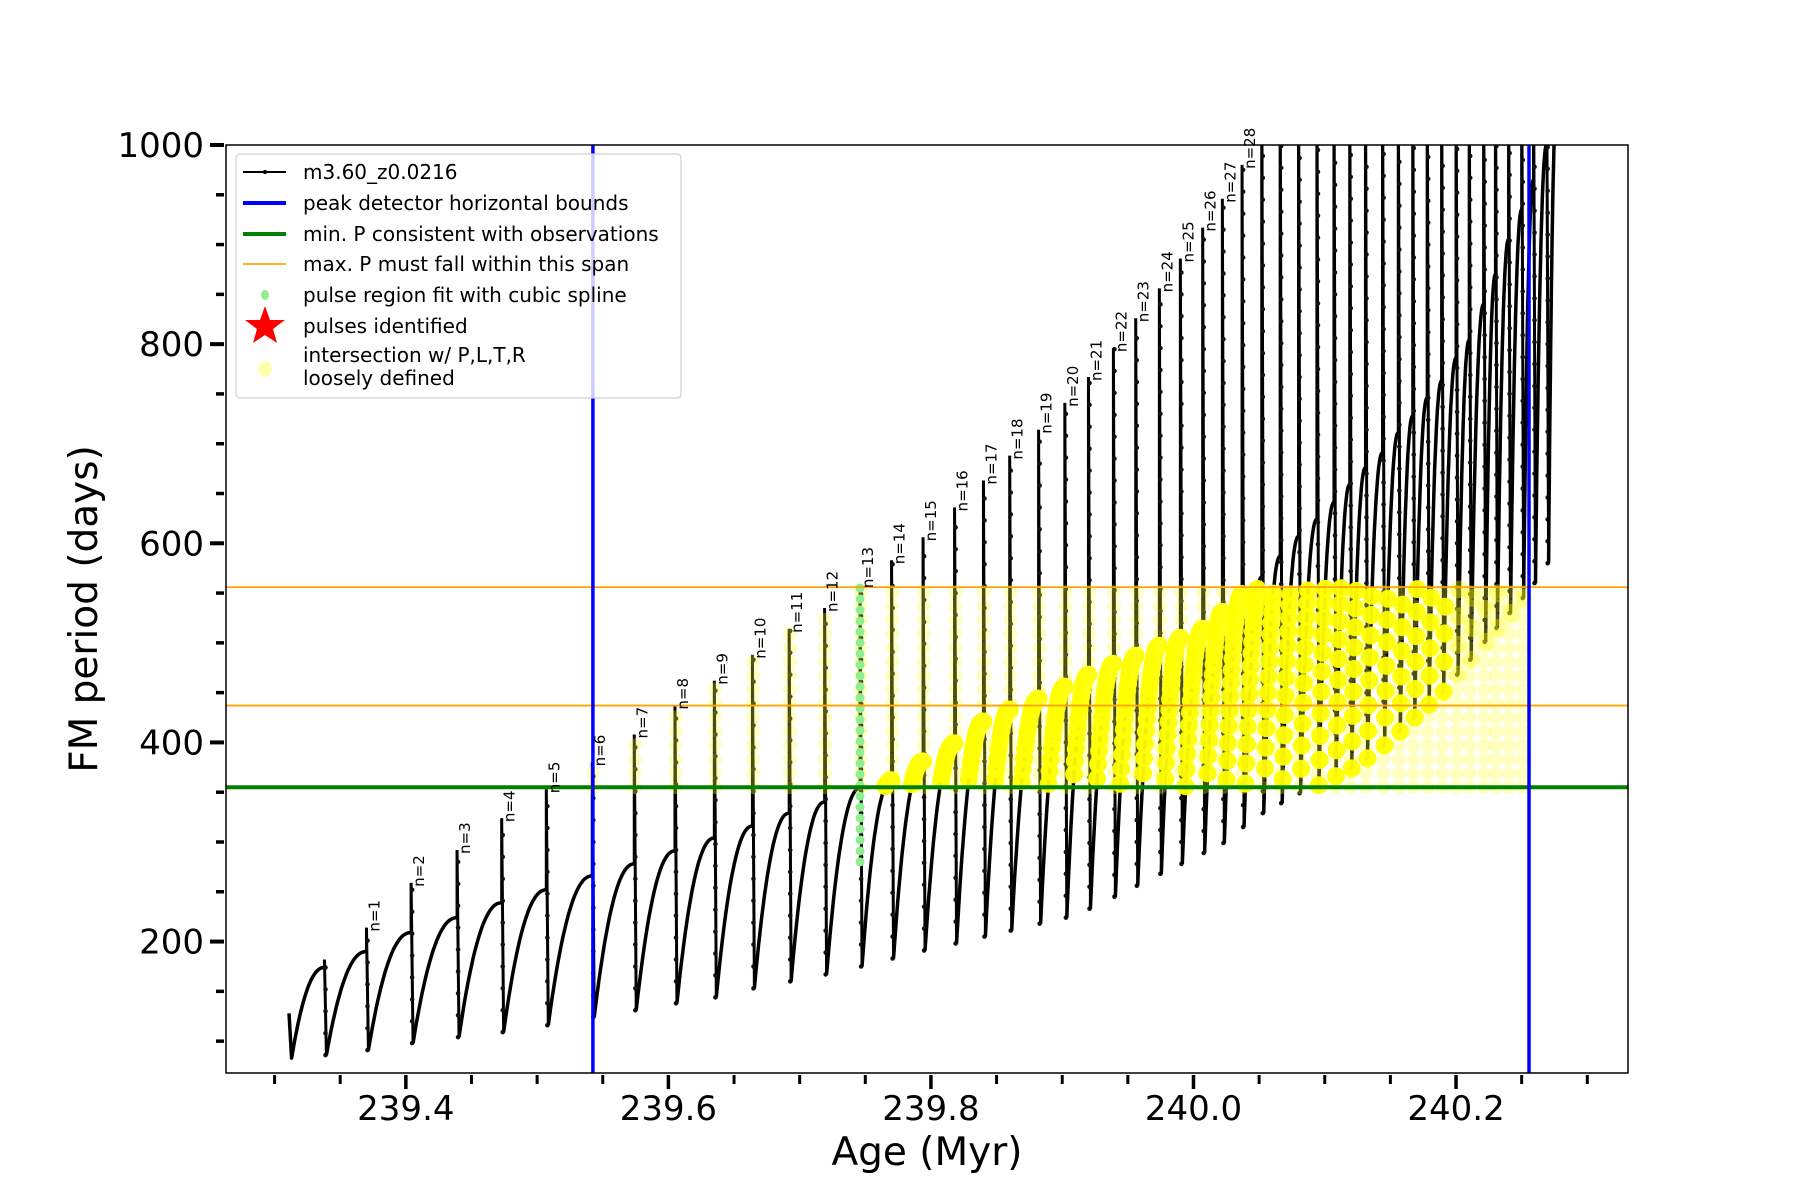  I want to click on pulse-label: n=28, so click(1250, 148).